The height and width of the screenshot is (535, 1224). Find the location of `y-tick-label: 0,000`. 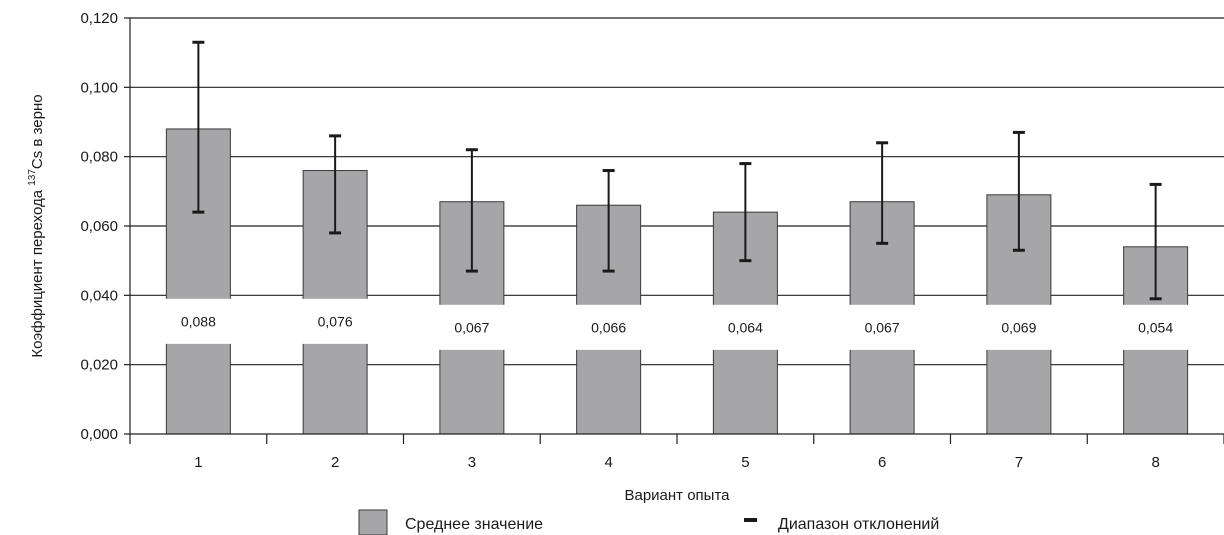

y-tick-label: 0,000 is located at coordinates (99, 434).